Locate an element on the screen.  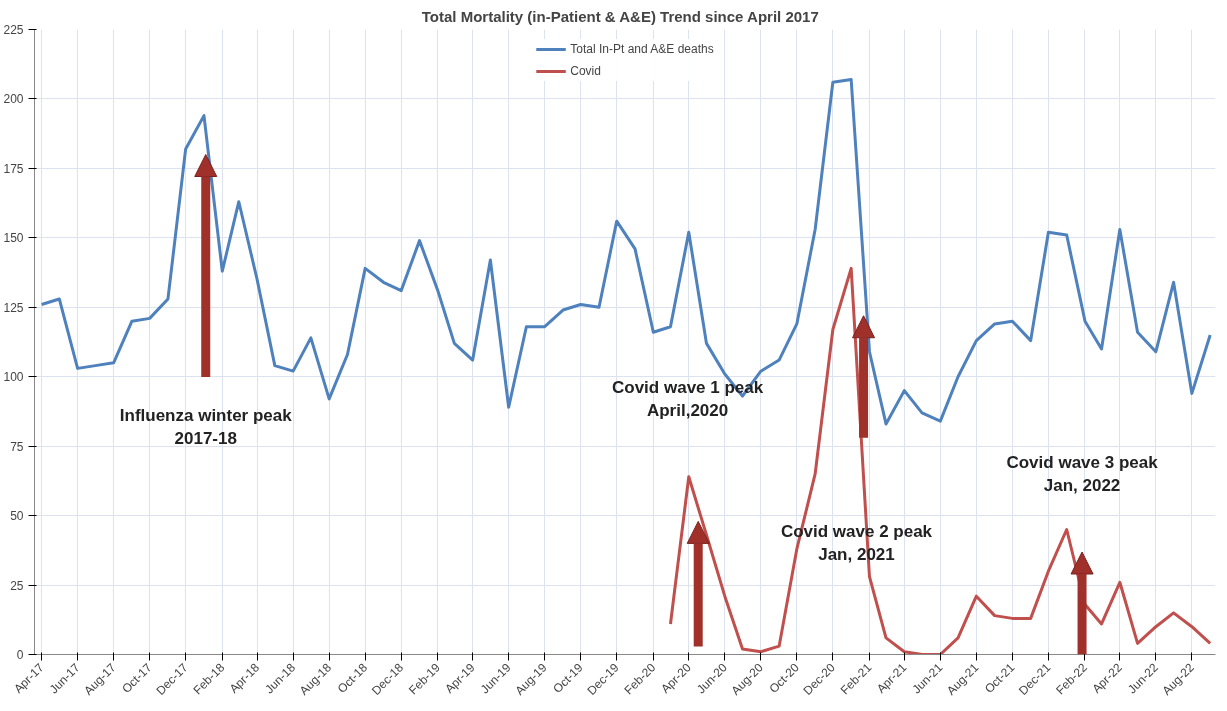
y-tick-label: 150 is located at coordinates (13, 238).